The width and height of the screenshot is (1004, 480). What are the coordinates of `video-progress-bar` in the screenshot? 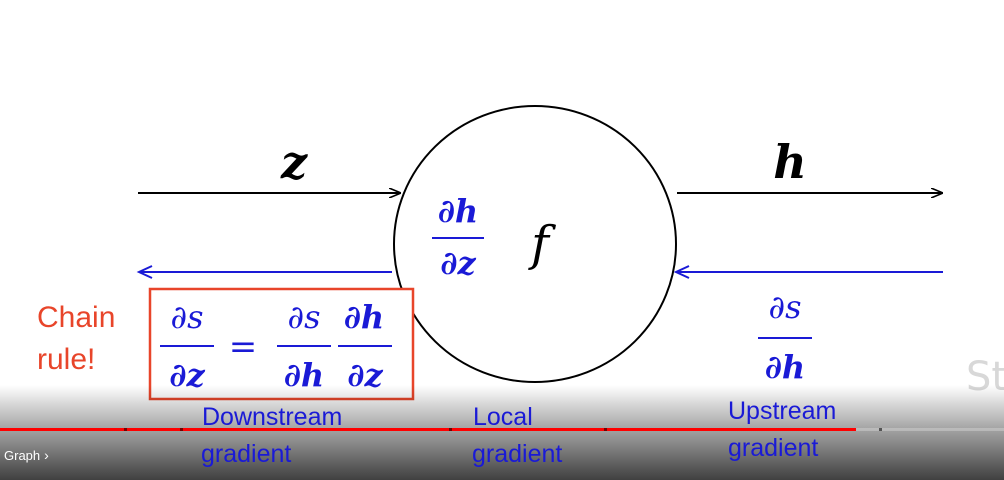 It's located at (502, 429).